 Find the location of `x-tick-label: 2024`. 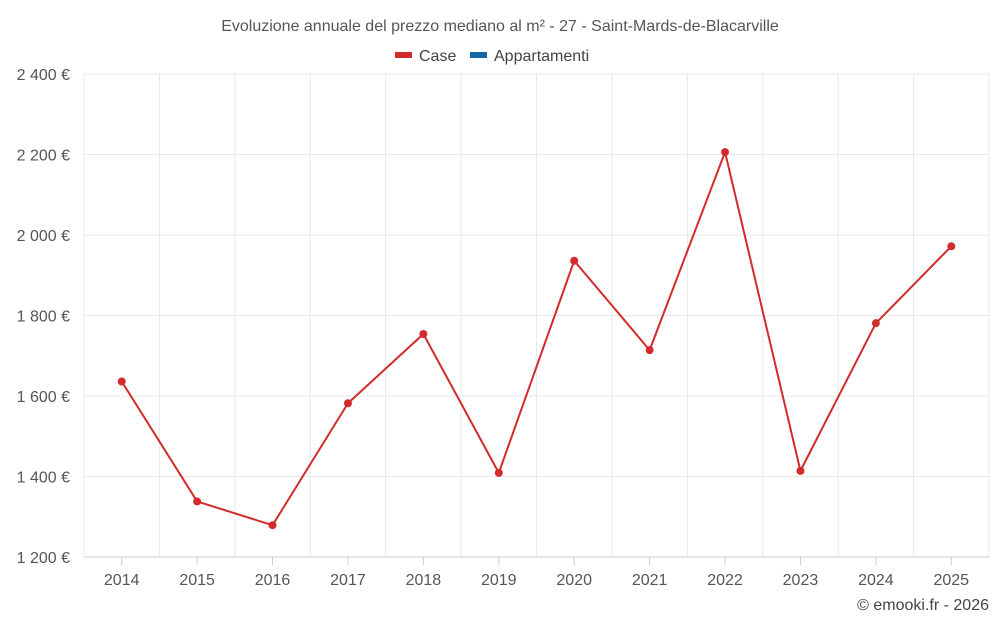

x-tick-label: 2024 is located at coordinates (876, 580).